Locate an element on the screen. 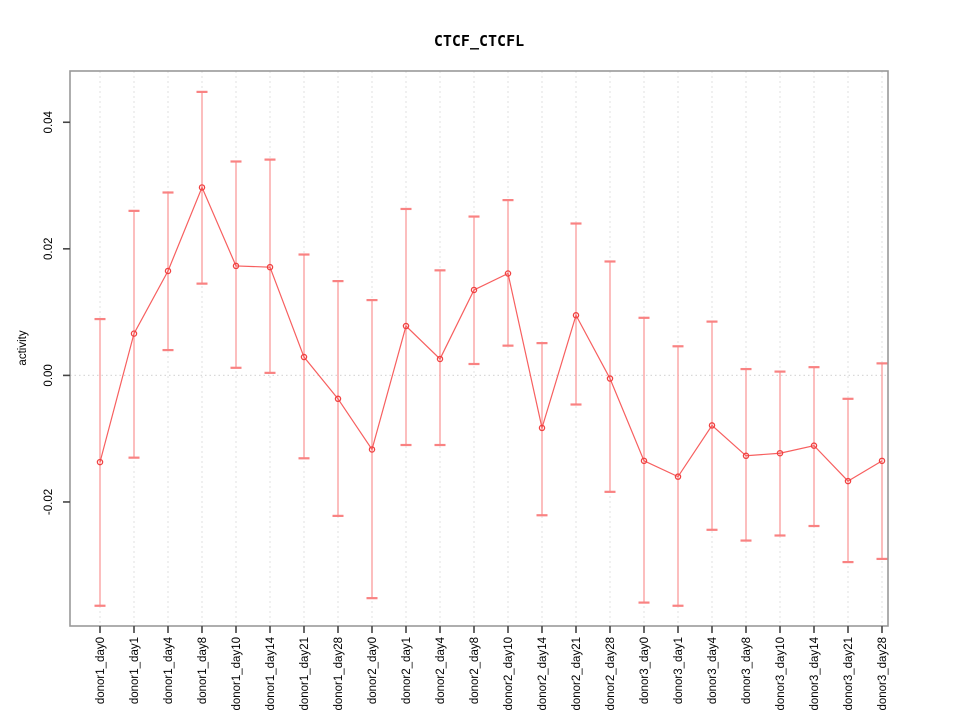  x-tick-label: donor3_day4 is located at coordinates (713, 670).